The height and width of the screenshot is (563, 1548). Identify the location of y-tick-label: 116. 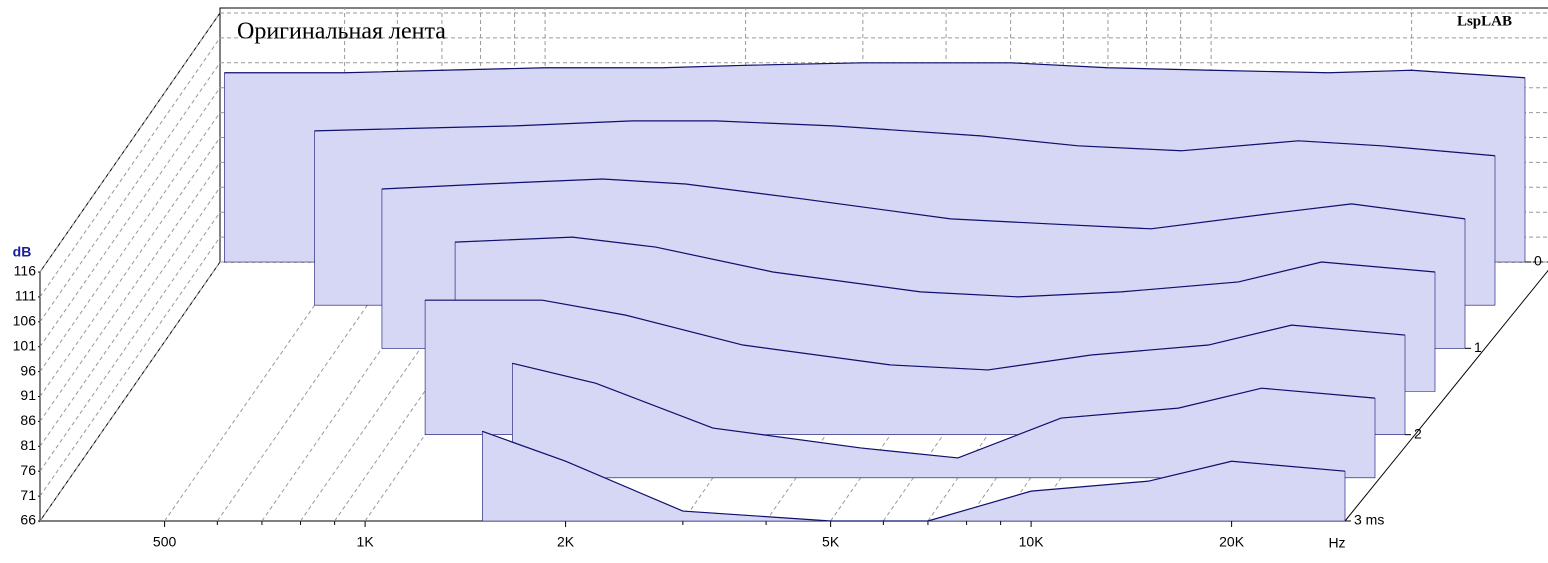
(25, 271).